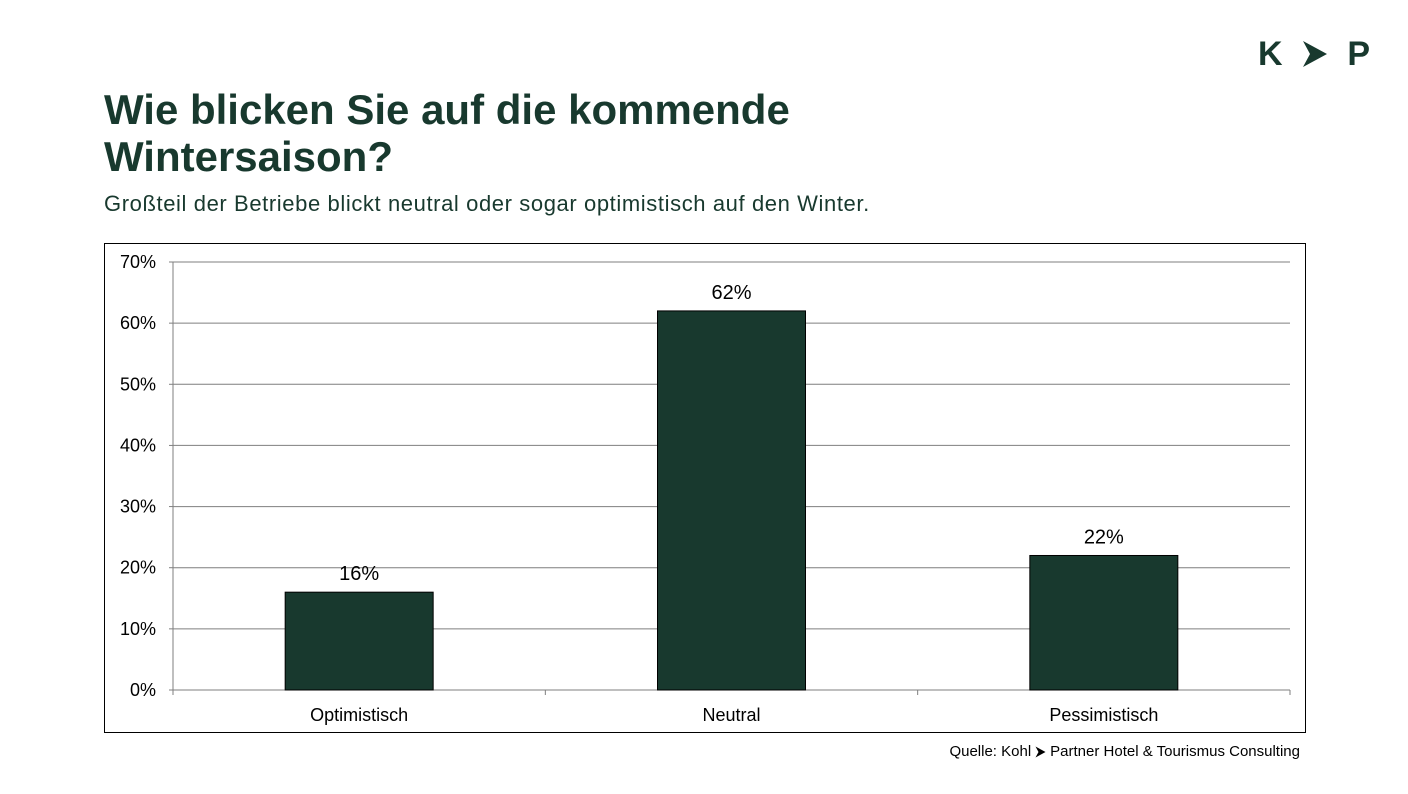 The image size is (1408, 794). I want to click on bar-pessimistisch, so click(1104, 622).